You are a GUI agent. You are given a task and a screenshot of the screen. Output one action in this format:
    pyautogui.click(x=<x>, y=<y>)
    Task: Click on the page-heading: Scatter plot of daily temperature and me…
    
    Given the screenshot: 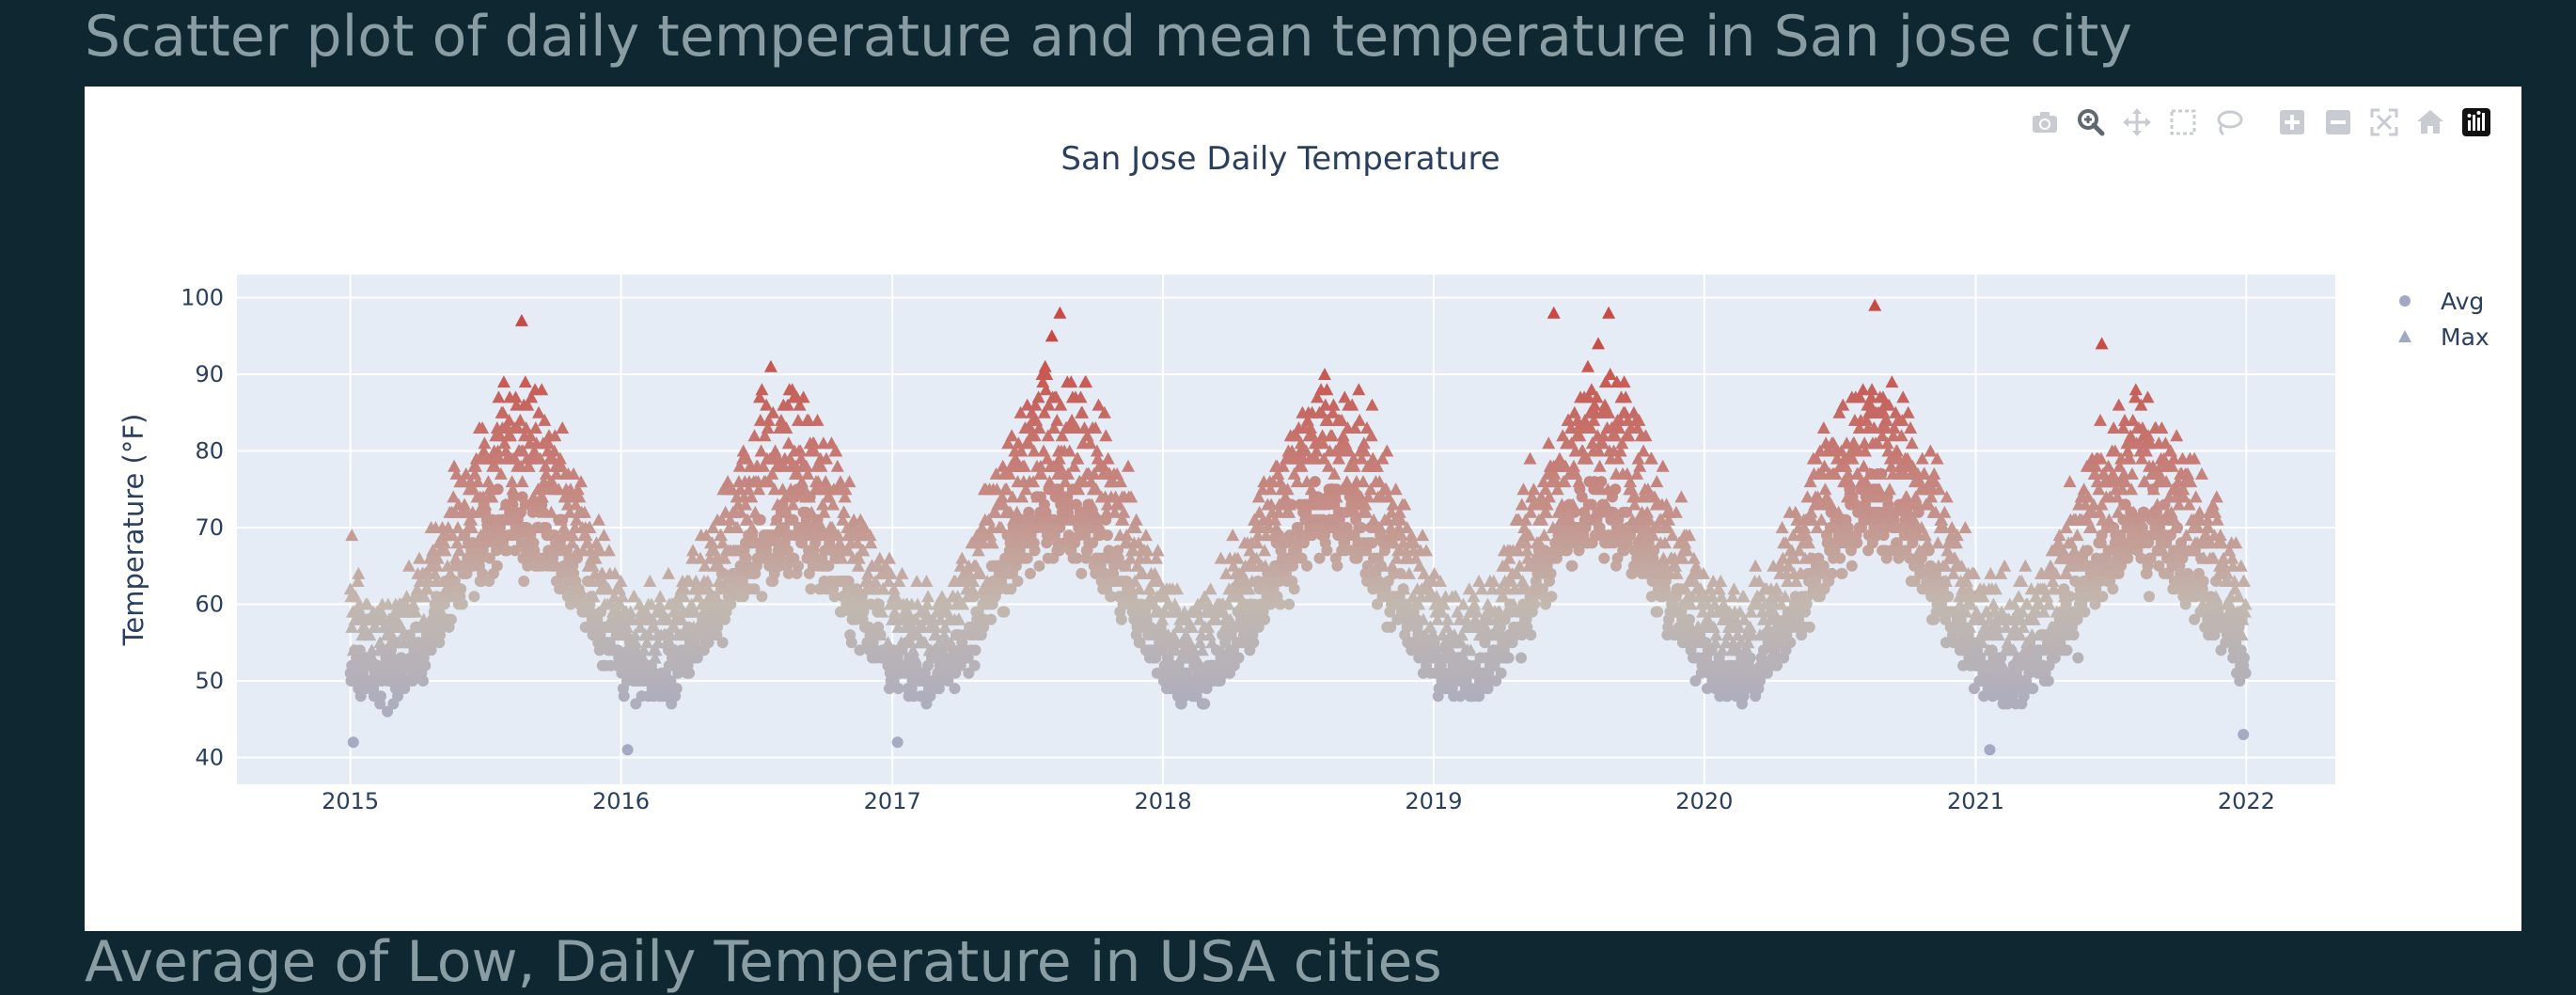 What is the action you would take?
    pyautogui.click(x=1108, y=37)
    